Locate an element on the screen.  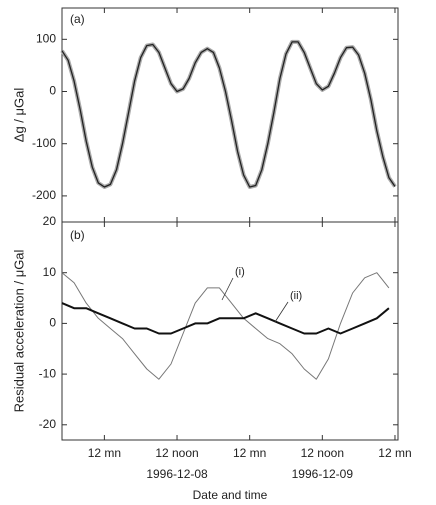
y-tick-label: 10 is located at coordinates (50, 272).